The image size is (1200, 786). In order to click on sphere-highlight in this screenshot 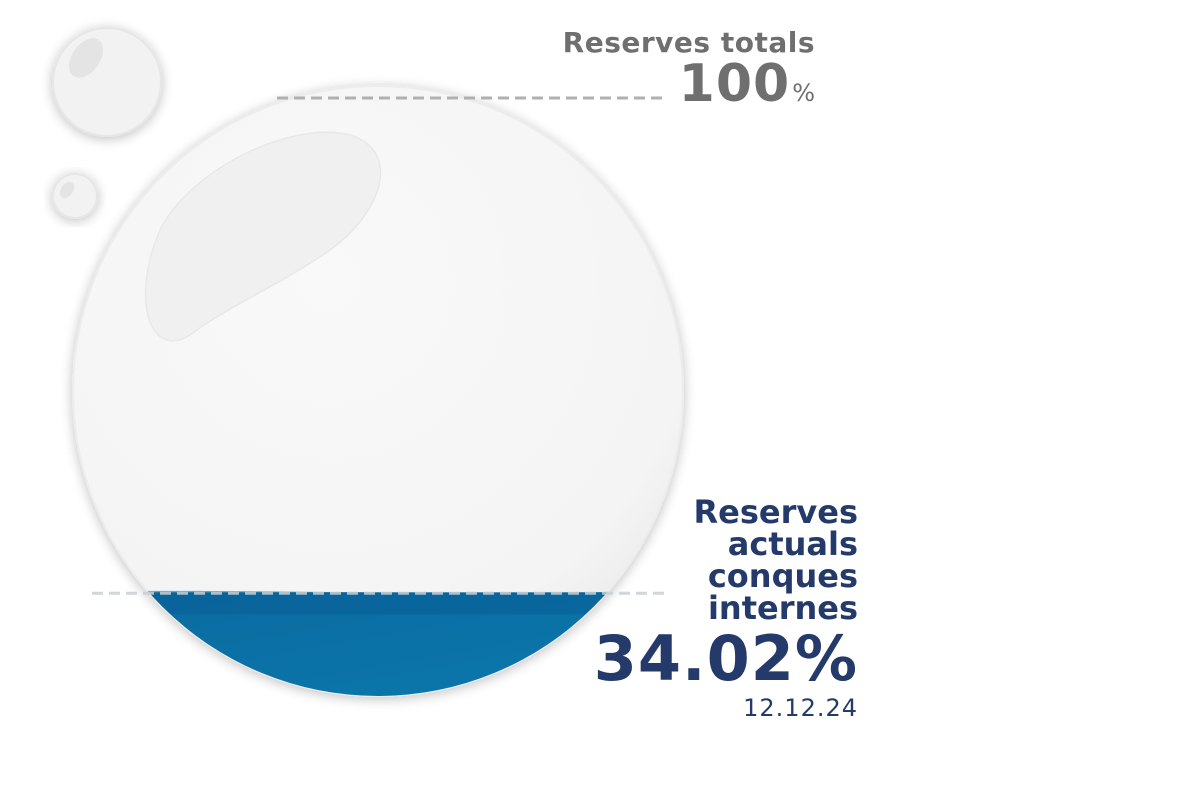, I will do `click(263, 236)`.